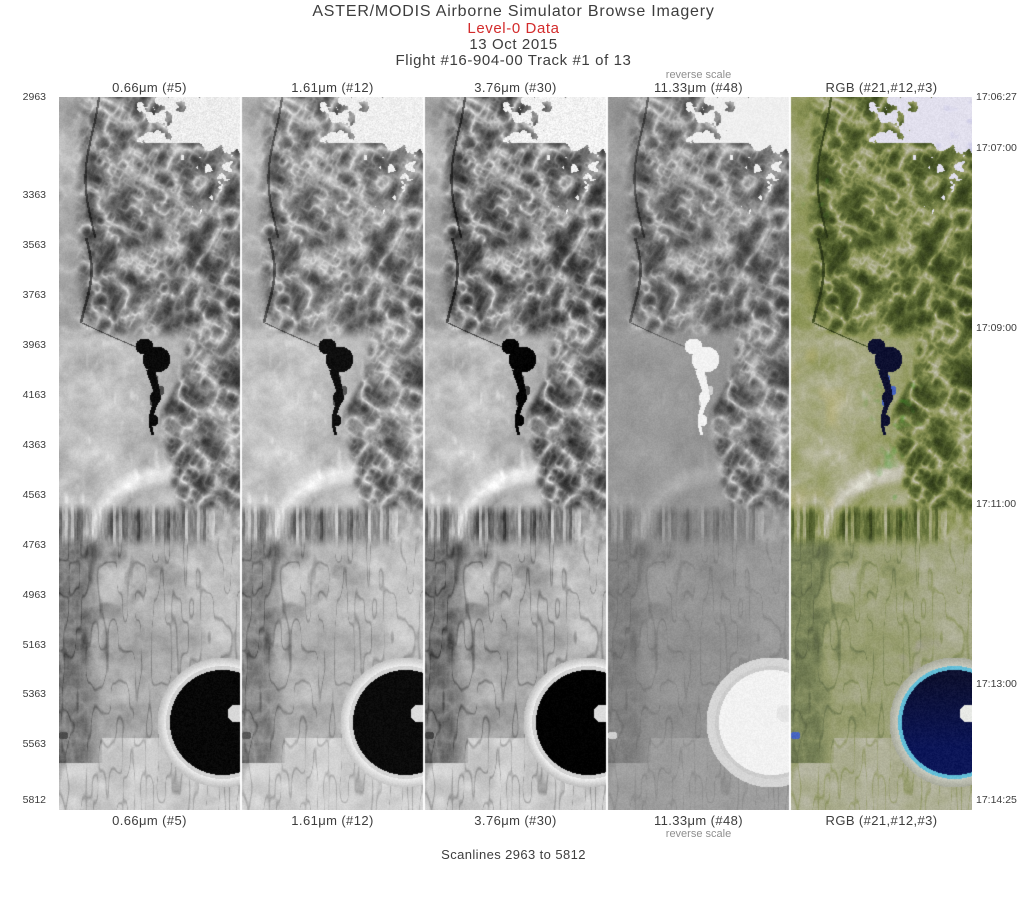 The image size is (1027, 914). Describe the element at coordinates (34, 694) in the screenshot. I see `scanline-label-5363: 5363` at that location.